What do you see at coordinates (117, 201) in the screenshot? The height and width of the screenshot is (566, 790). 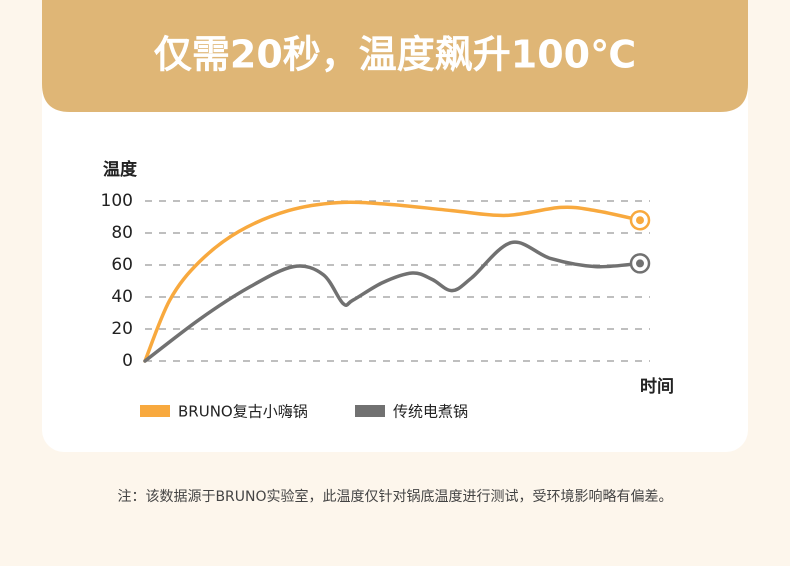 I see `y-tick-label: 100` at bounding box center [117, 201].